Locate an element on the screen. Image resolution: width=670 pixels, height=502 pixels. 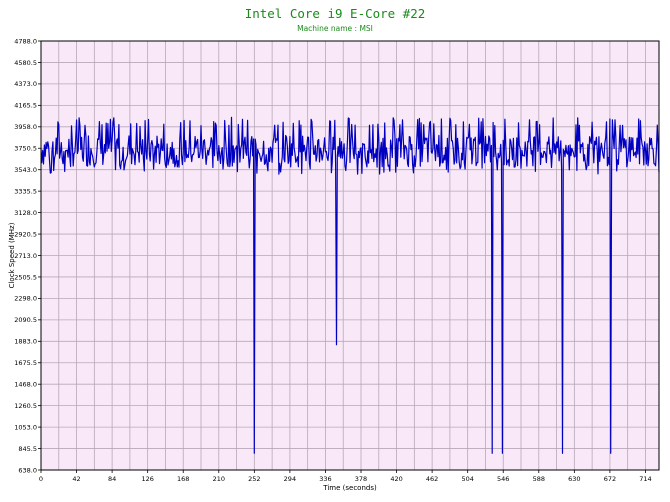
y-tick-label: 1675.5 is located at coordinates (25, 363).